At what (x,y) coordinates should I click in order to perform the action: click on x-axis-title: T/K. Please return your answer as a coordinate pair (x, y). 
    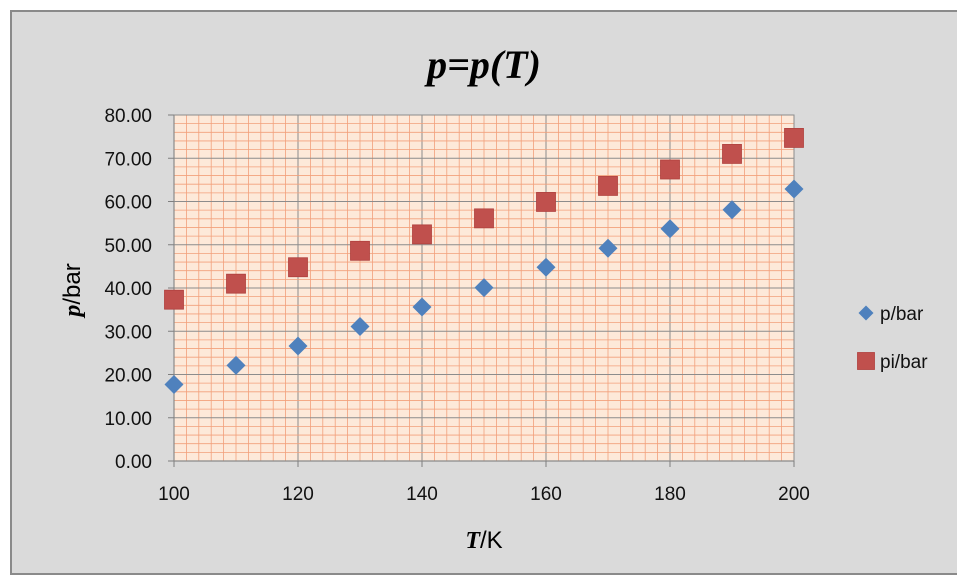
    Looking at the image, I should click on (483, 540).